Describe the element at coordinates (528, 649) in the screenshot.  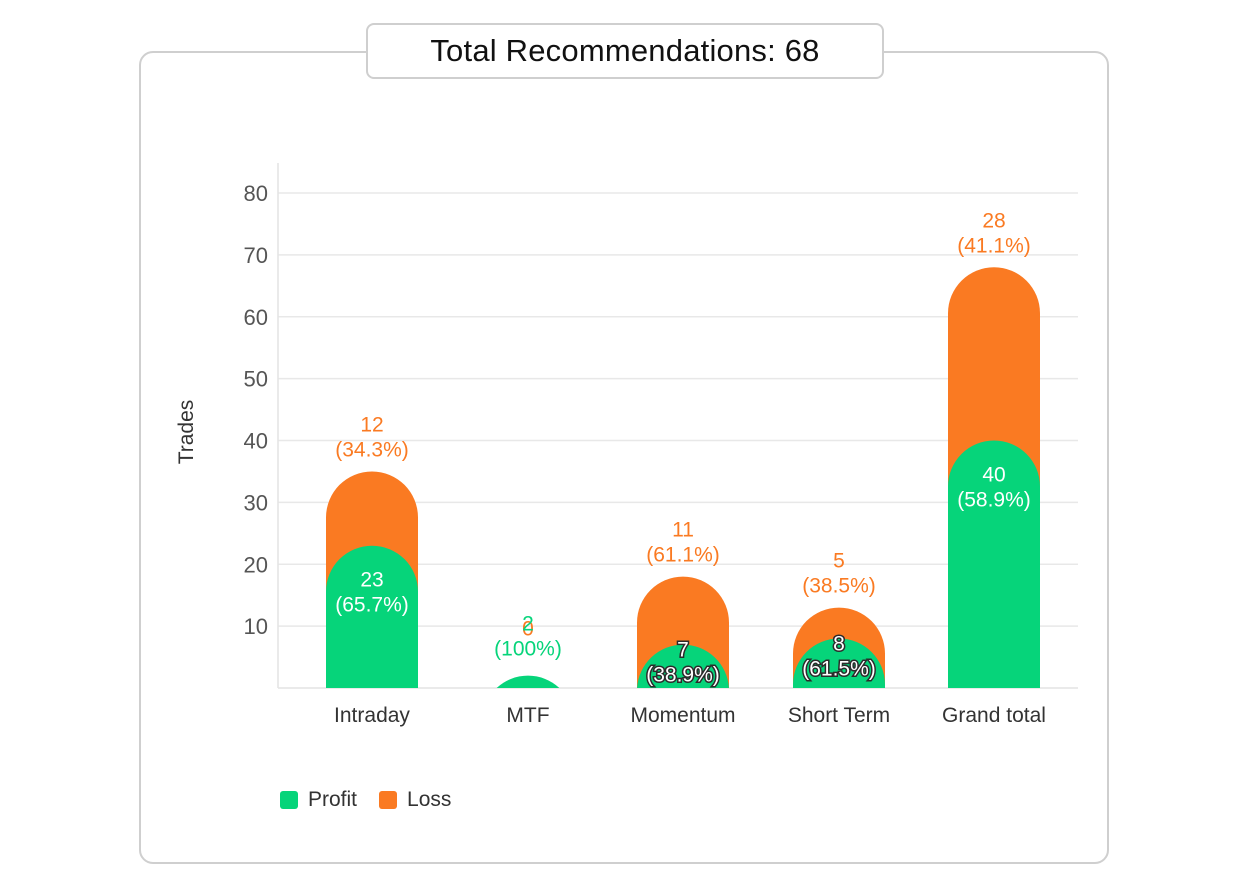
I see `label-profit-percent-mtf: (100%)` at that location.